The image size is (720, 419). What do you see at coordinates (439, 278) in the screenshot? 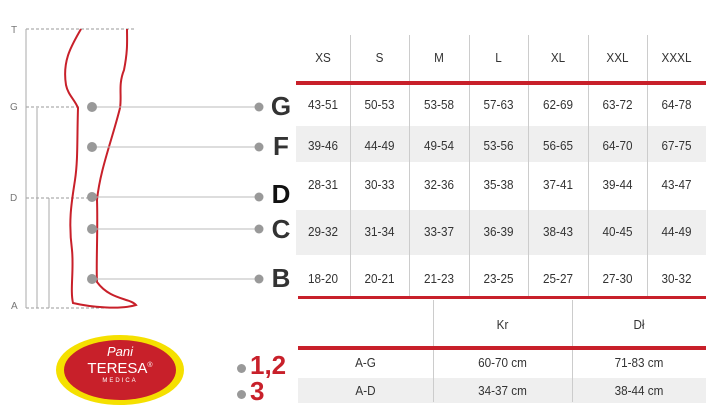
I see `size-cell-b: 21-23` at bounding box center [439, 278].